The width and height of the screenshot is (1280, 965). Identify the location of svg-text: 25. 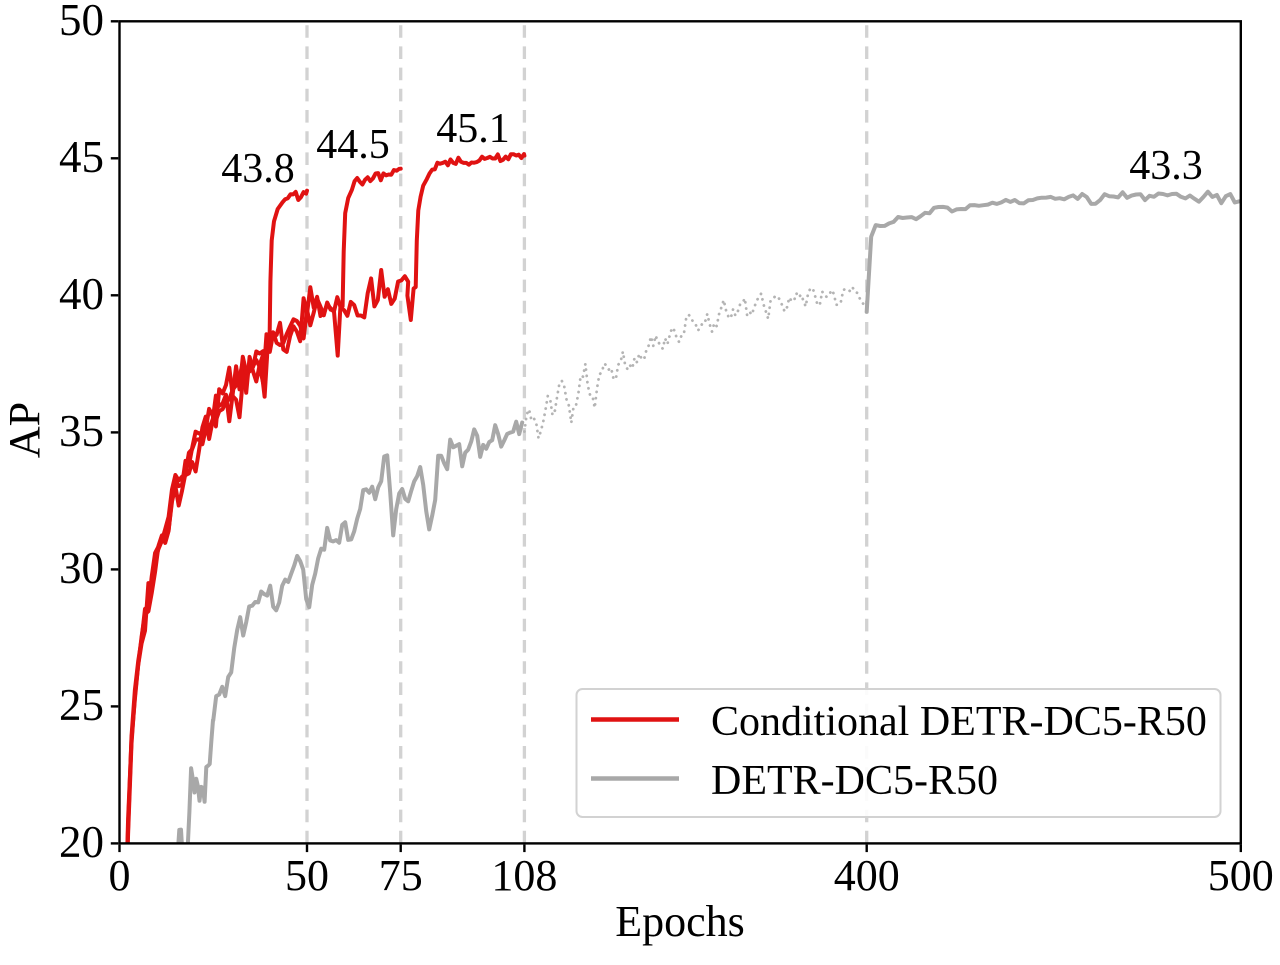
(81, 705).